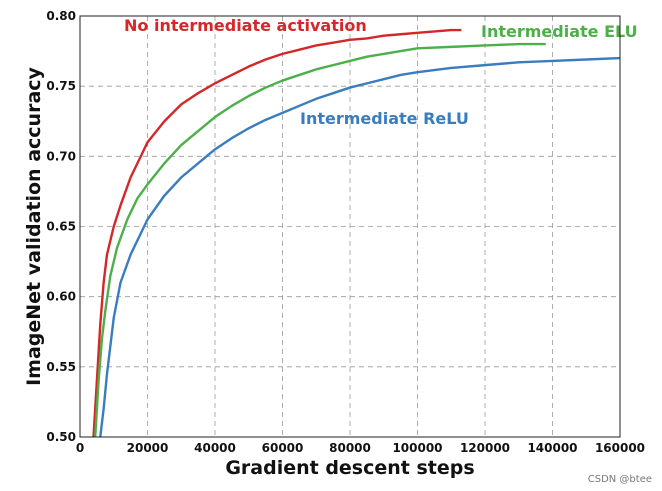 The height and width of the screenshot is (491, 662). What do you see at coordinates (61, 86) in the screenshot?
I see `y-tick-label: 0.75` at bounding box center [61, 86].